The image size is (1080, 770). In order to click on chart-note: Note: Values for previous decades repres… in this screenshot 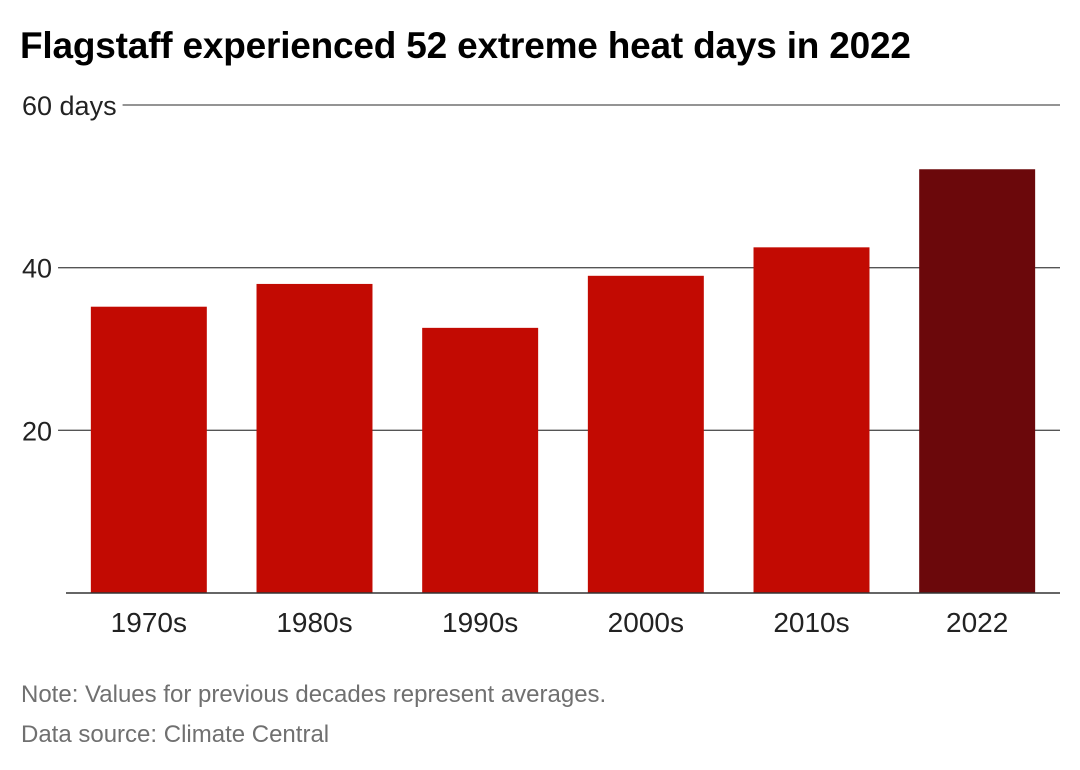, I will do `click(314, 694)`.